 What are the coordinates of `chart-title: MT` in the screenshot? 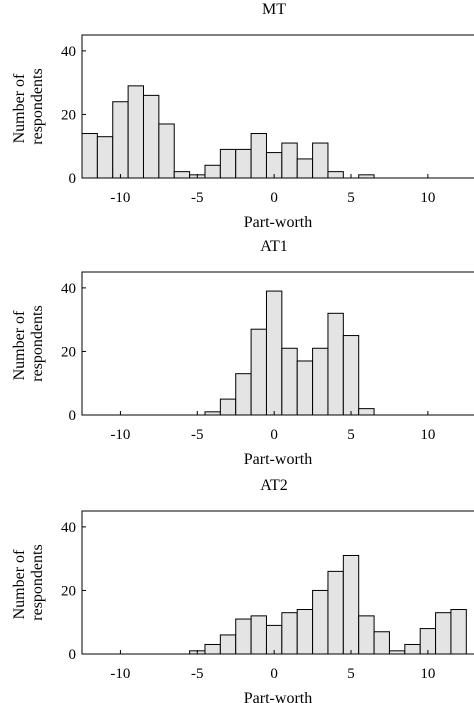 It's located at (274, 9).